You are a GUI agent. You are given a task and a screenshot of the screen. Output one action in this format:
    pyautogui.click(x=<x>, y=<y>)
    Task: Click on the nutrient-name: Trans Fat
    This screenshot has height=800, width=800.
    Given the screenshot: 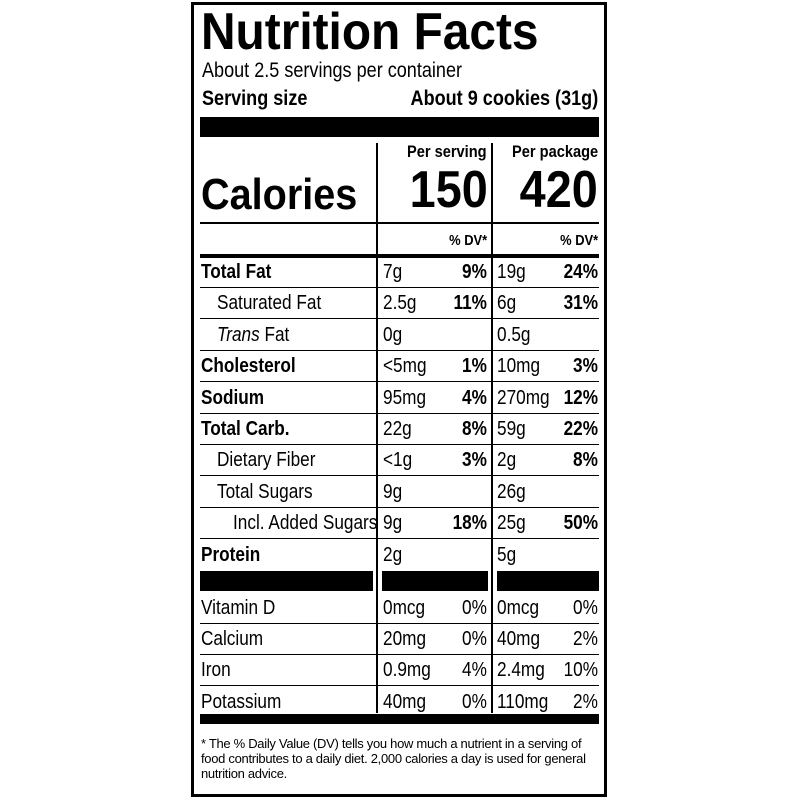 What is the action you would take?
    pyautogui.click(x=253, y=334)
    